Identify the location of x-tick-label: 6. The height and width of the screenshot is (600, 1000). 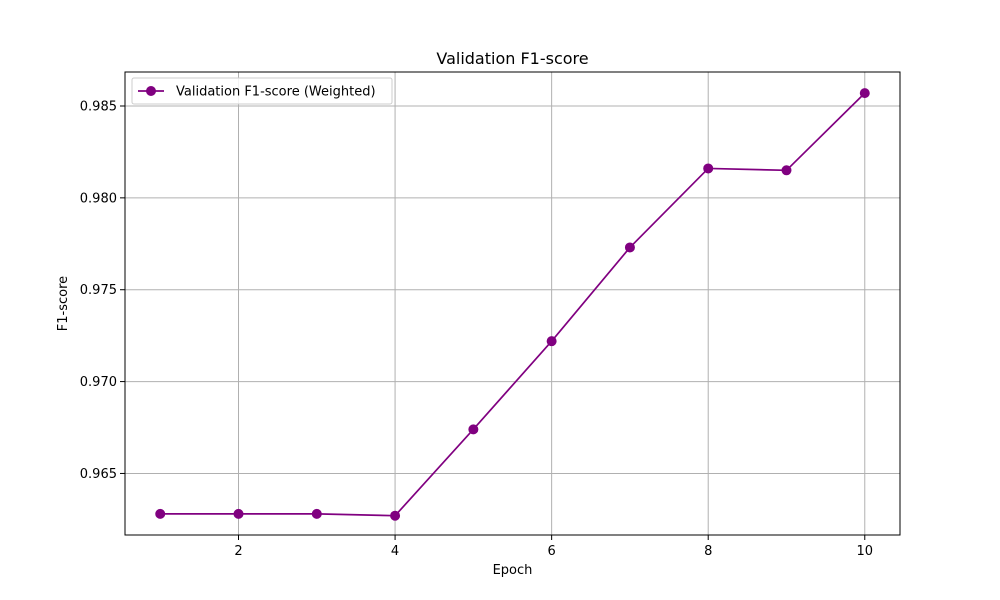
(552, 551).